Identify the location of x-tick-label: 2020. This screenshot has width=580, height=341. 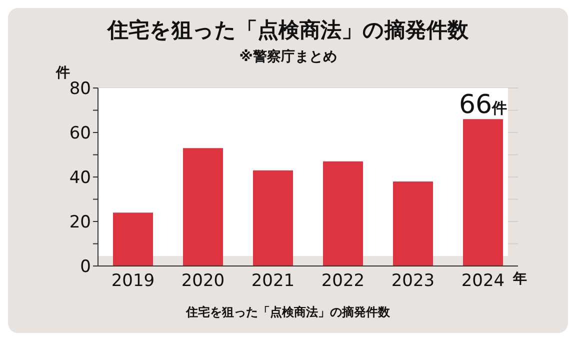
(203, 281).